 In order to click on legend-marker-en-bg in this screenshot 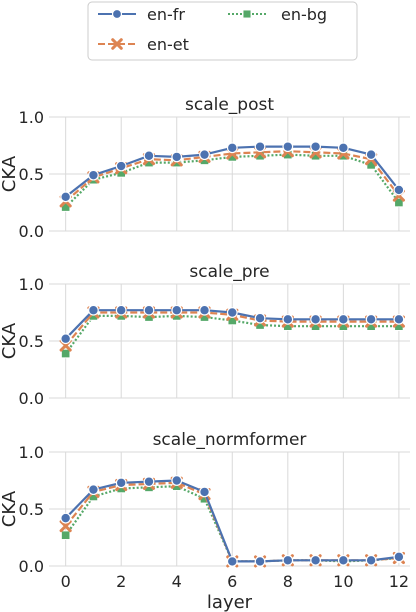, I will do `click(247, 14)`.